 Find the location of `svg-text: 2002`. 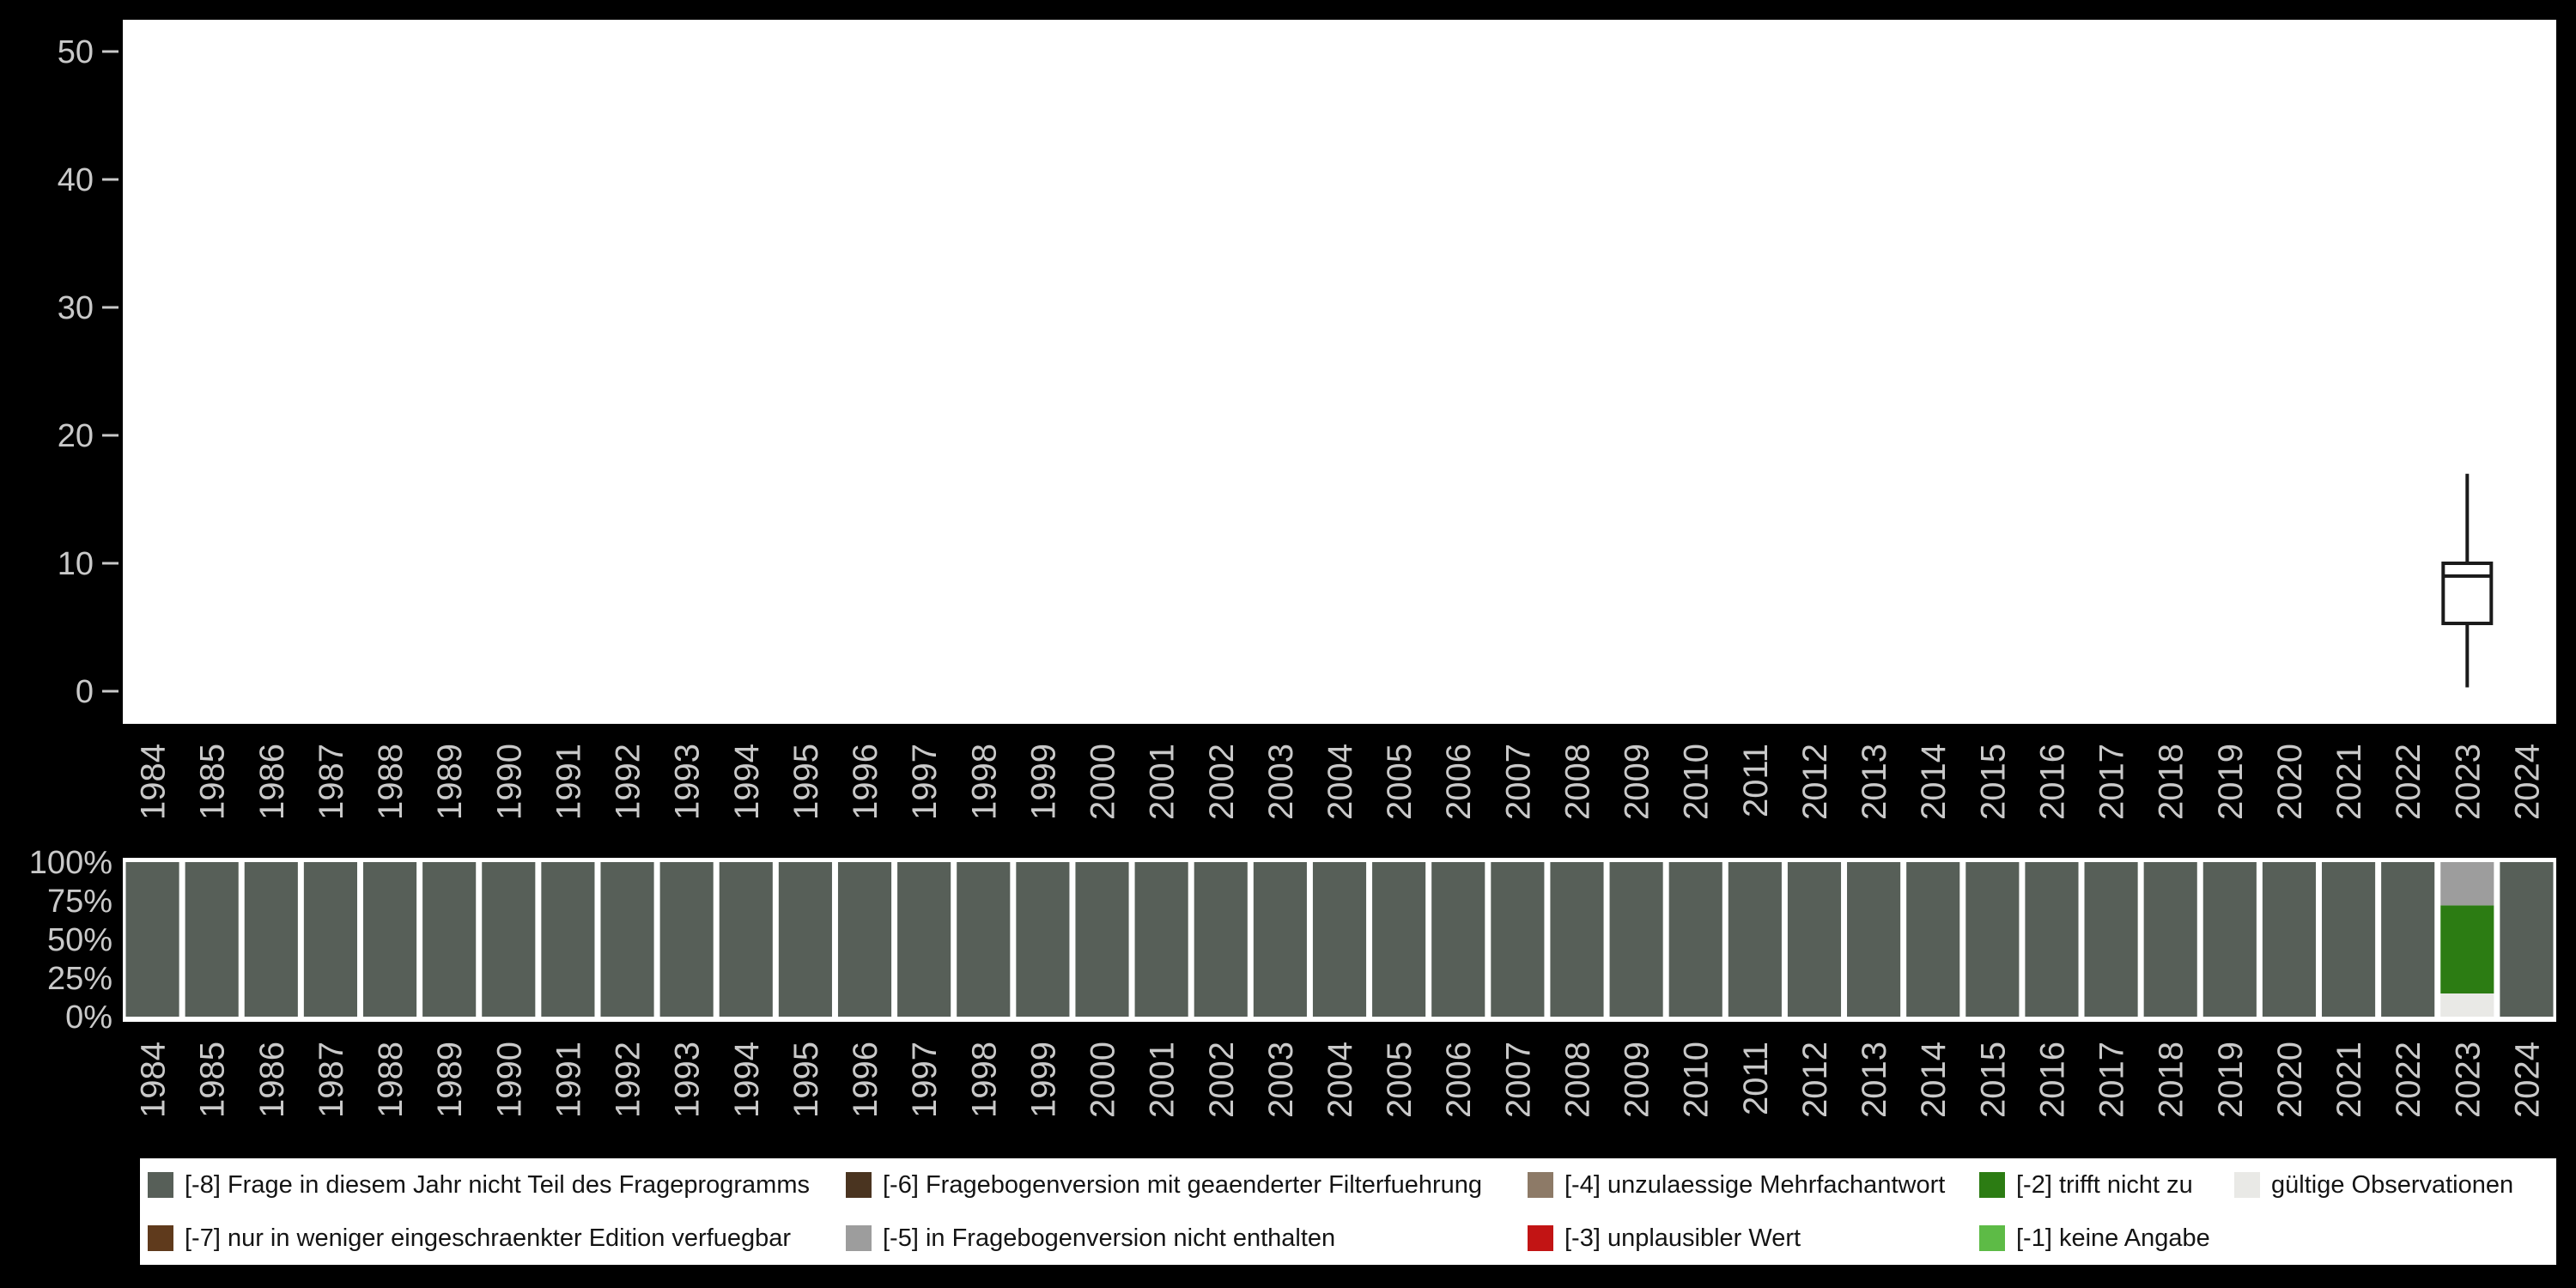

svg-text: 2002 is located at coordinates (1222, 1080).